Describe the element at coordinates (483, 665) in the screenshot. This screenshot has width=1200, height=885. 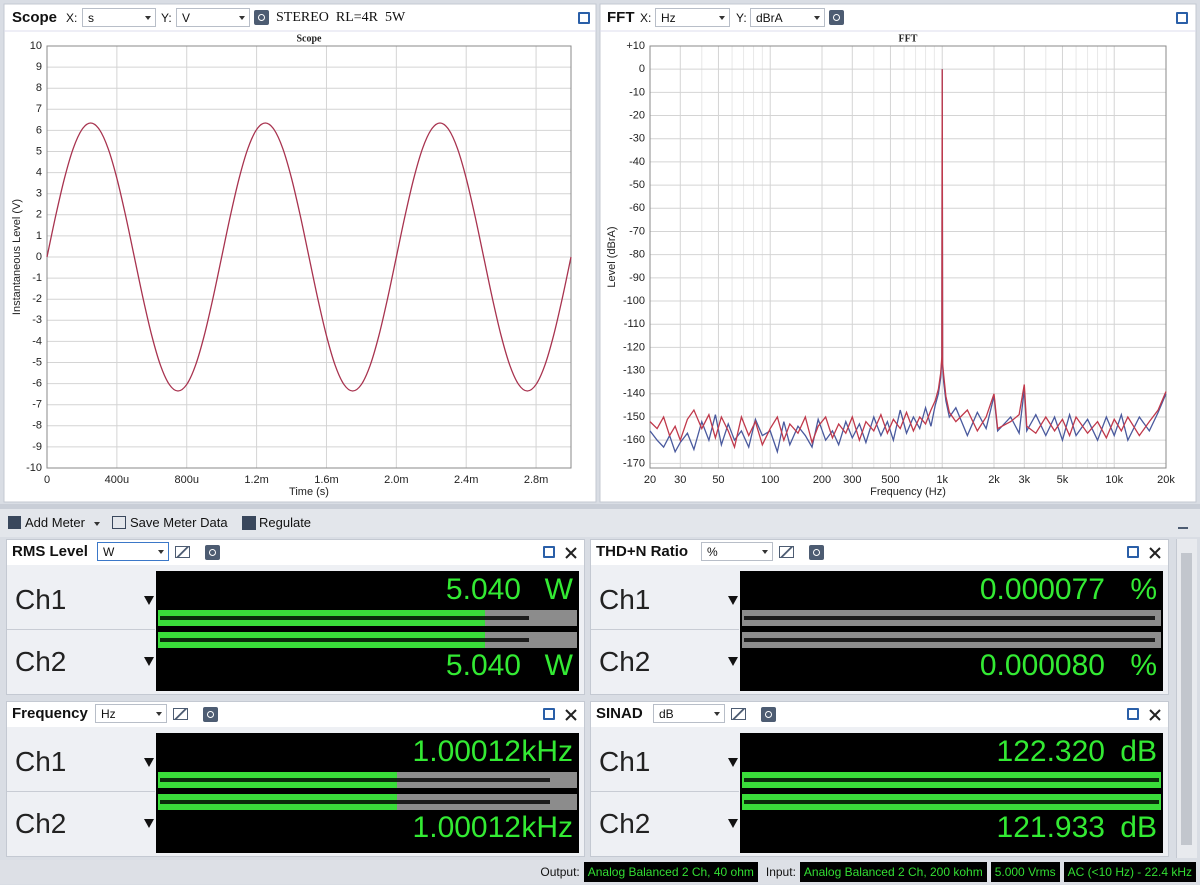
I see `meter-reading: 5.040` at that location.